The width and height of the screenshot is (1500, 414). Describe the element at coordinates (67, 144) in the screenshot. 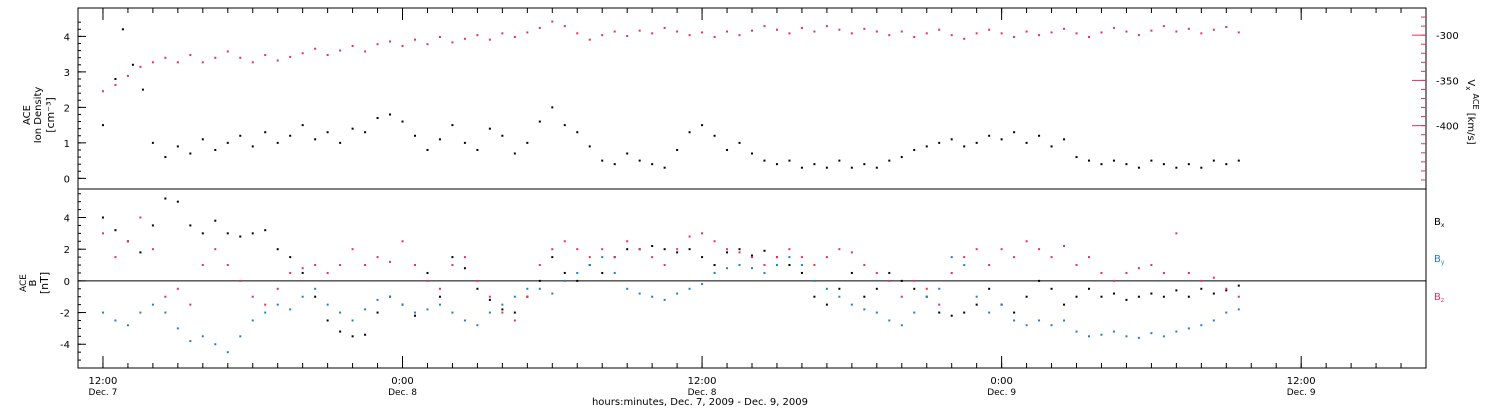

I see `top-left-ytick-label-1: 1` at that location.